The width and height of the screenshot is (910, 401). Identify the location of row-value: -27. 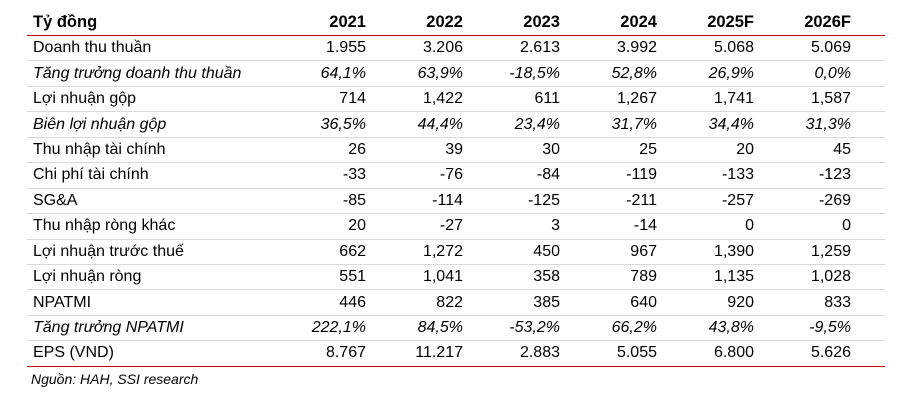
(451, 226).